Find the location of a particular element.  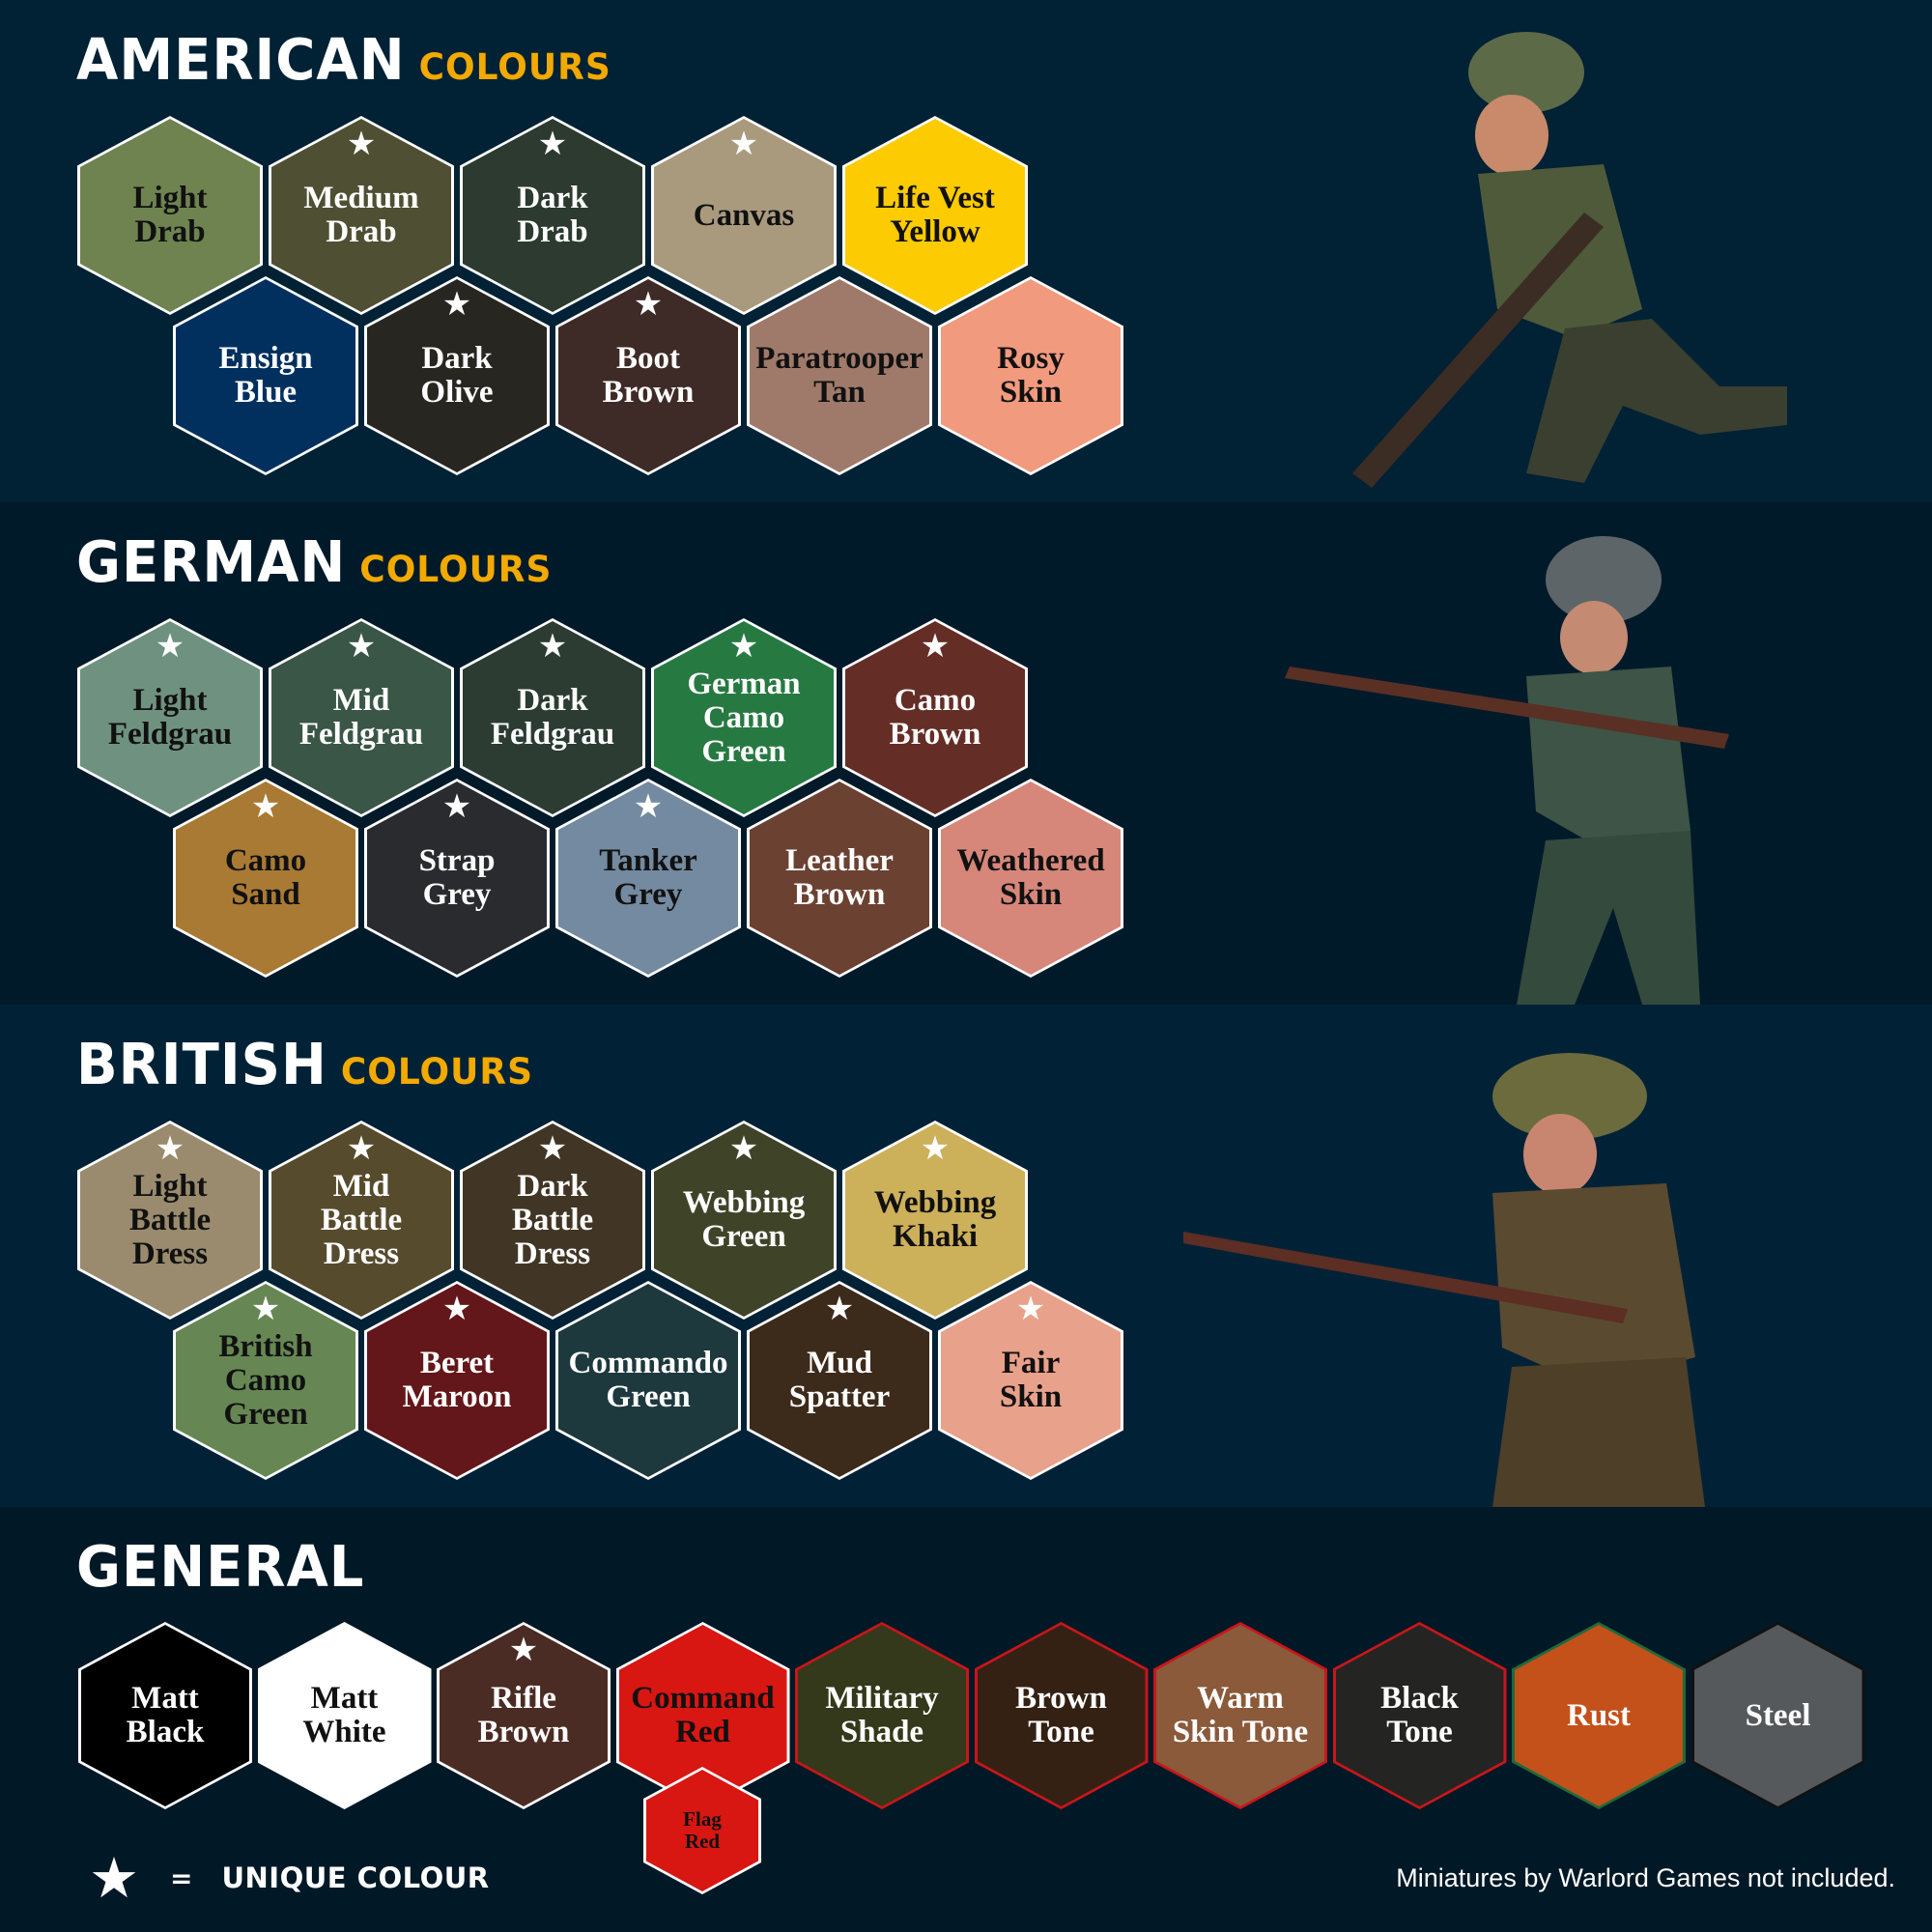

swatch-fill: Warm Skin Tone is located at coordinates (1240, 1715).